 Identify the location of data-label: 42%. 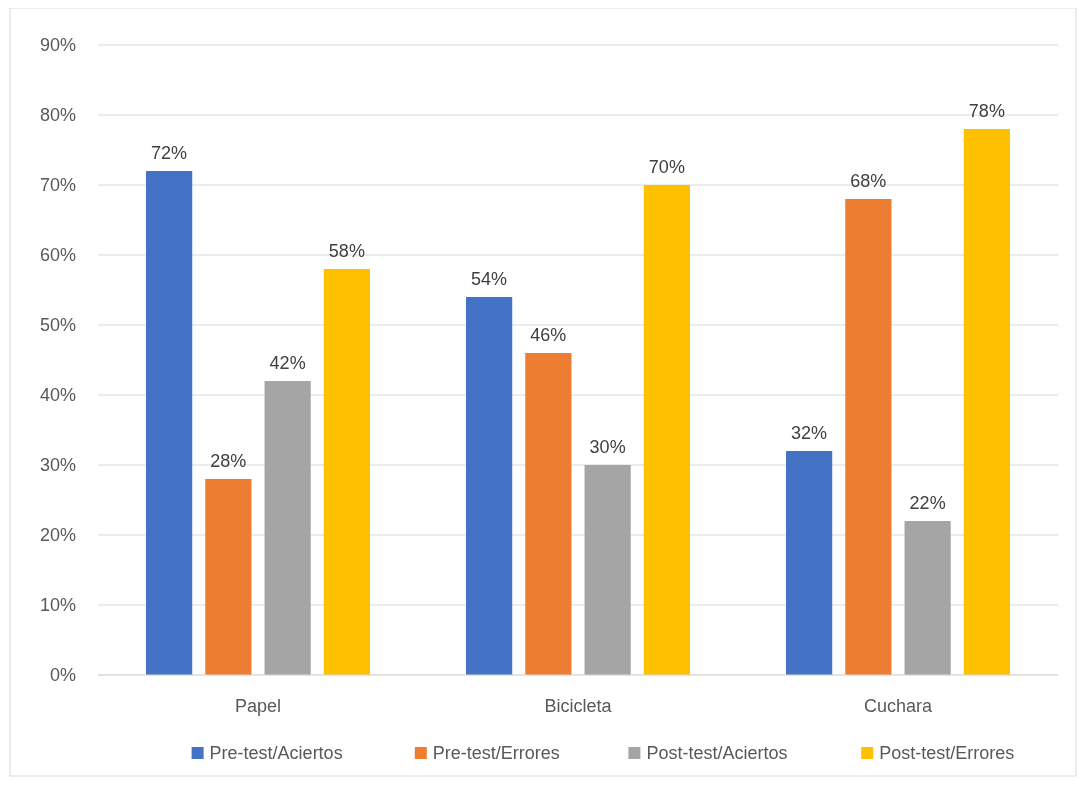
(287, 363).